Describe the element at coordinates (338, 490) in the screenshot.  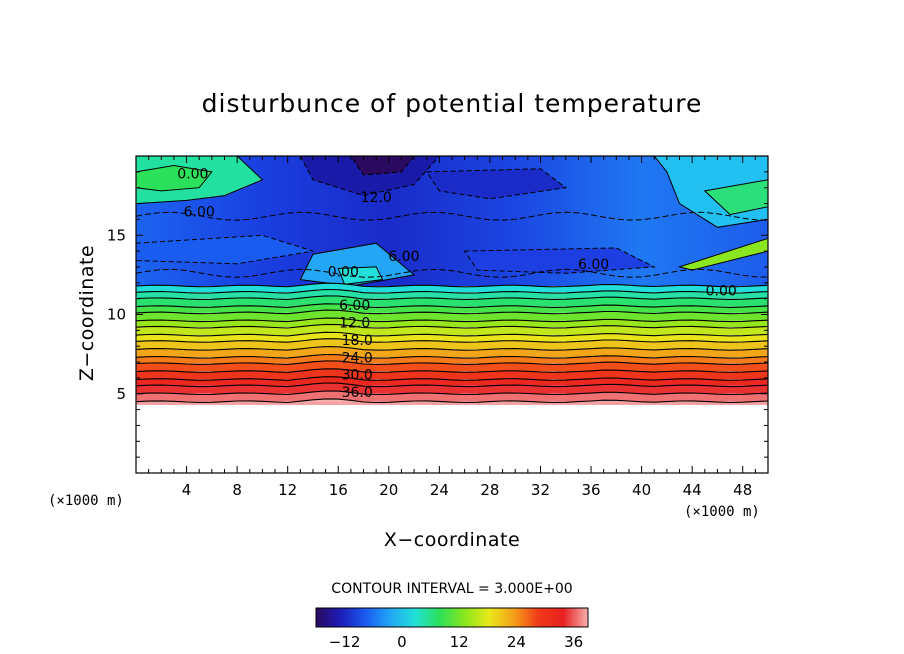
I see `x-tick-label: 16` at that location.